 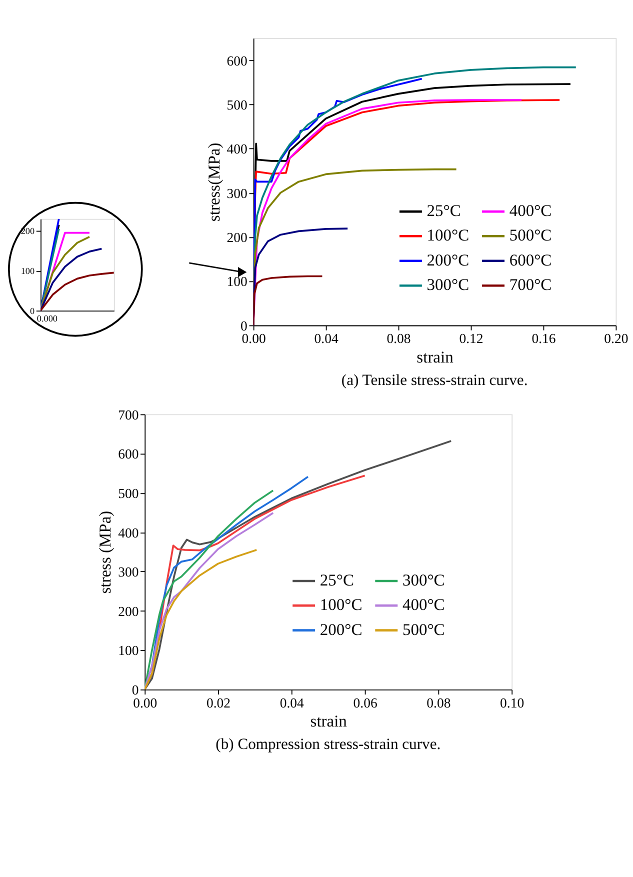 I want to click on text: 0.000, so click(x=47, y=319).